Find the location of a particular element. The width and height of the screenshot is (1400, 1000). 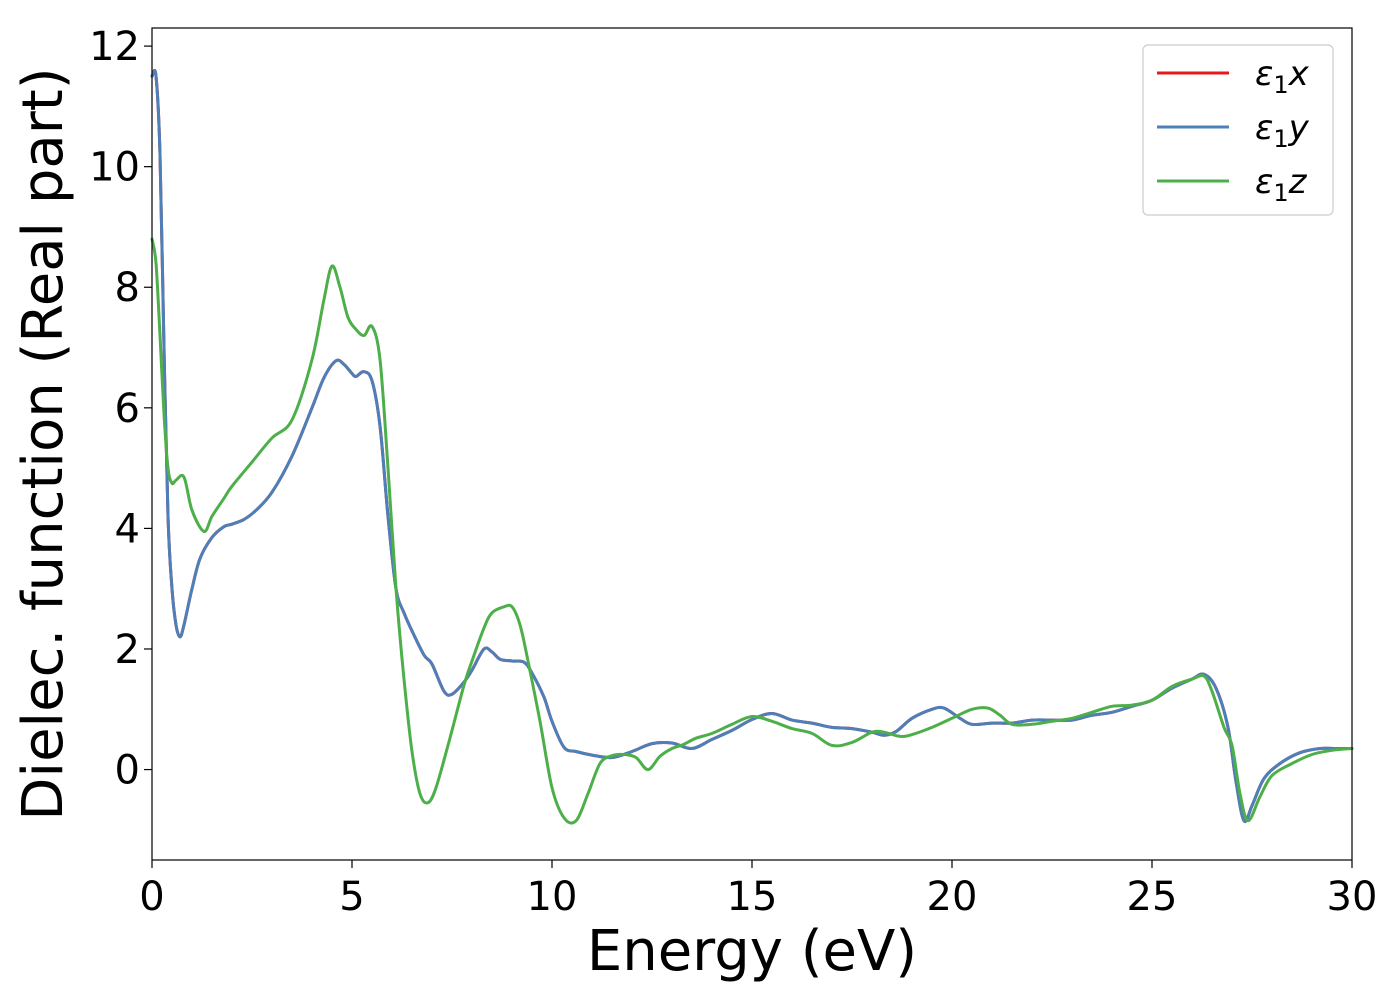

y-tick-label: 4 is located at coordinates (127, 529).